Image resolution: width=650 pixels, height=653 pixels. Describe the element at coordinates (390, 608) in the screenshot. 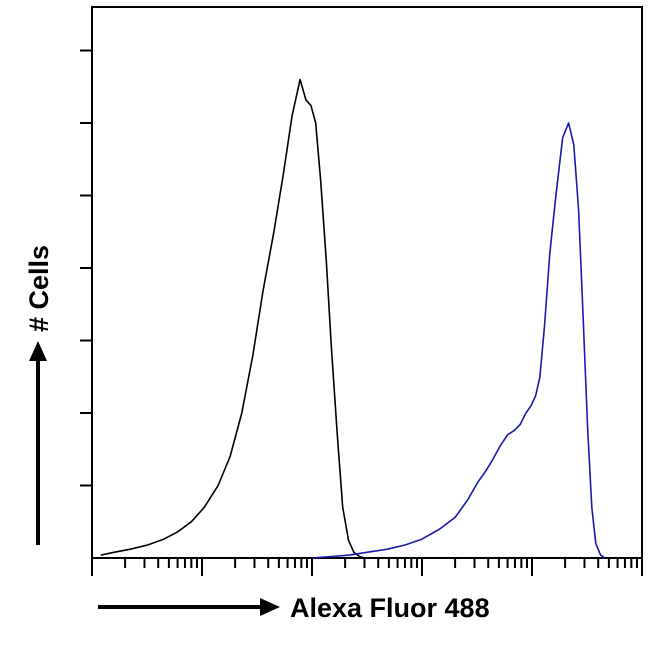

I see `x-axis-title: Alexa Fluor 488` at that location.